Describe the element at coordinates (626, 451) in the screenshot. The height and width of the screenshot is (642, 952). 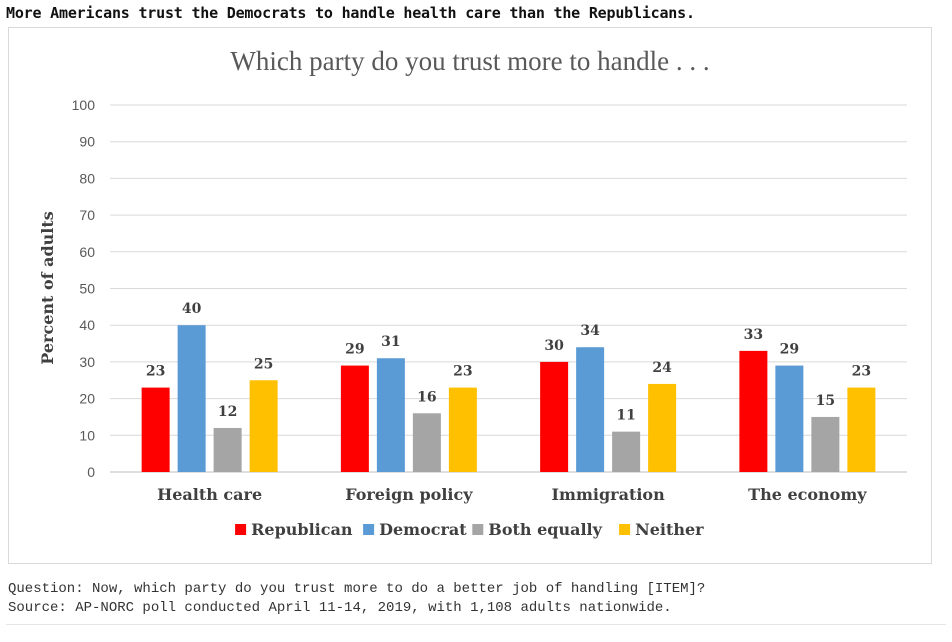
I see `bar-both-equally-immigration` at that location.